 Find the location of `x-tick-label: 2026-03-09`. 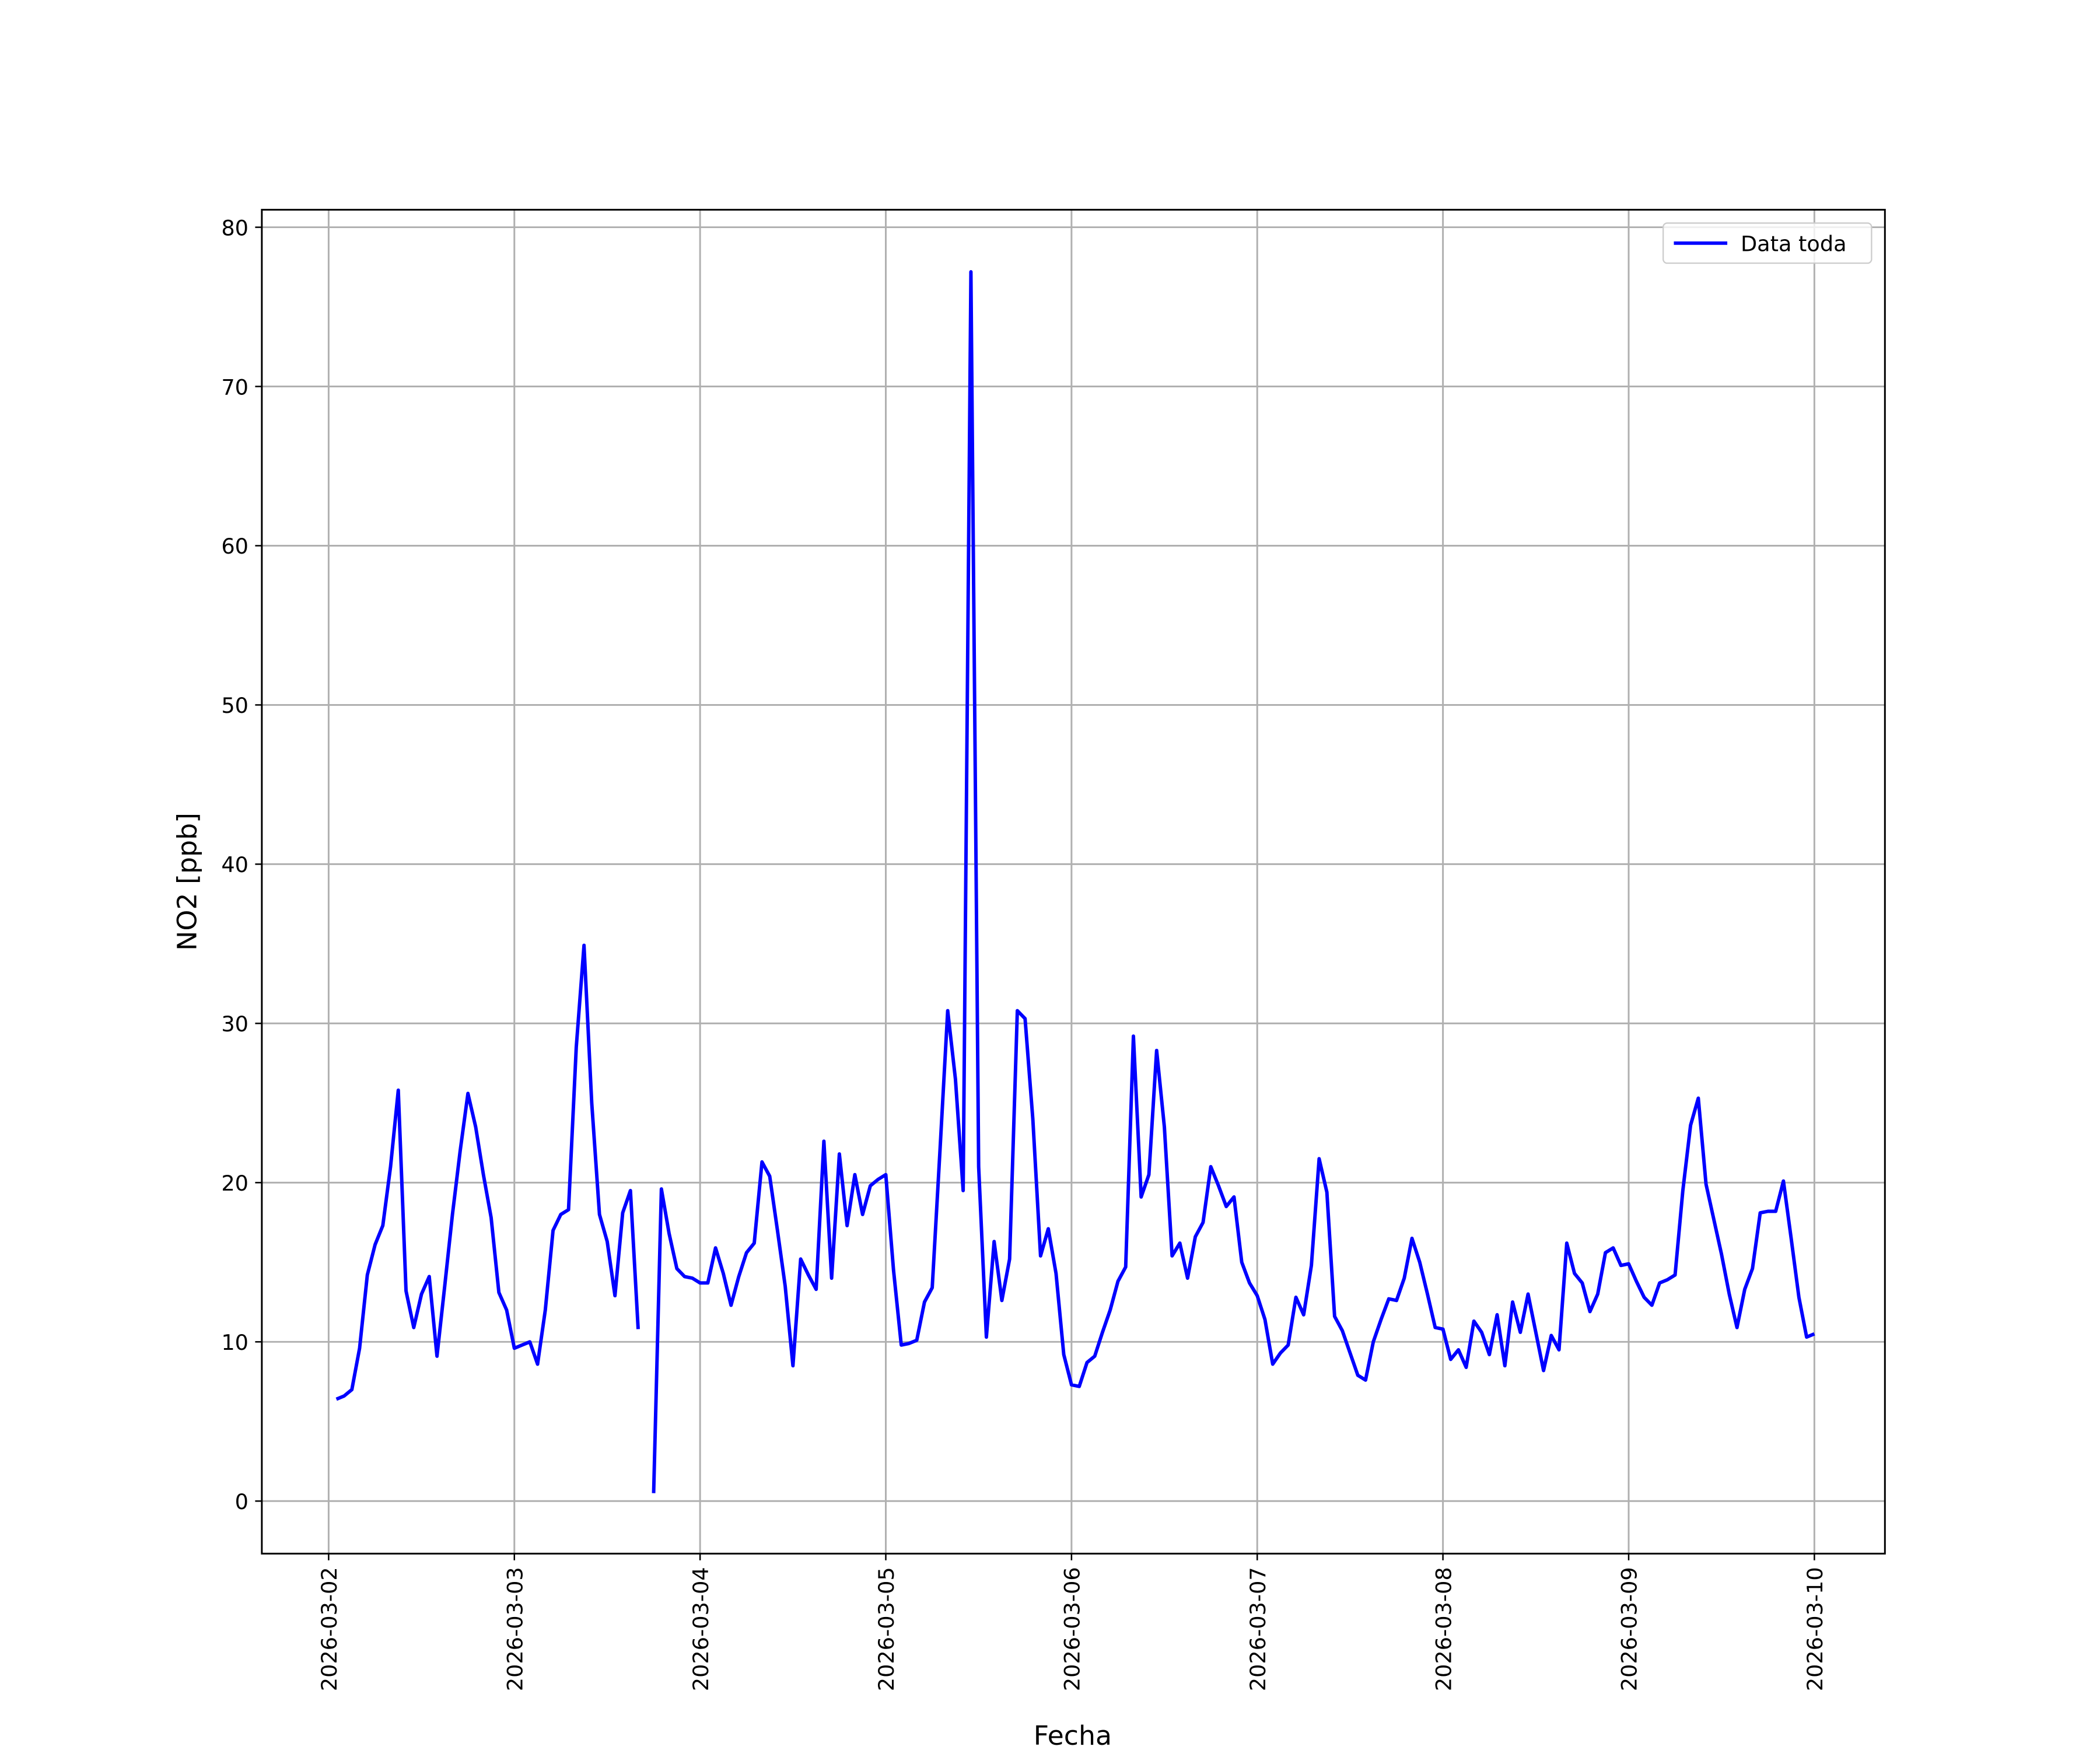

x-tick-label: 2026-03-09 is located at coordinates (1629, 1629).